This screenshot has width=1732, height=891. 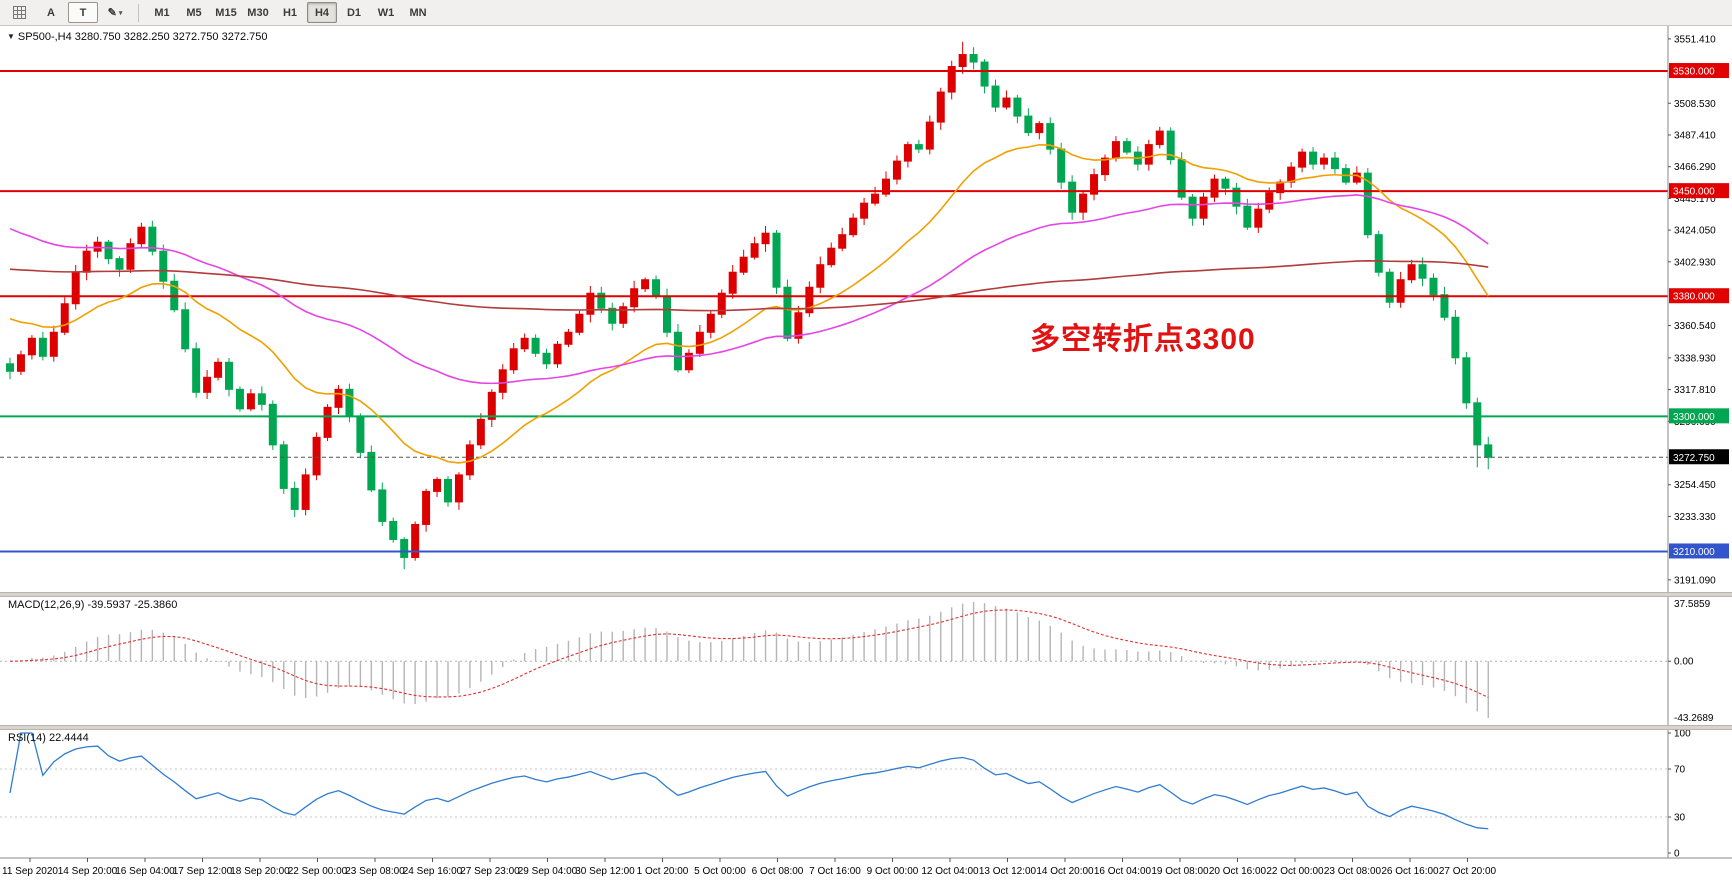 I want to click on chart-grid-button, so click(x=19, y=12).